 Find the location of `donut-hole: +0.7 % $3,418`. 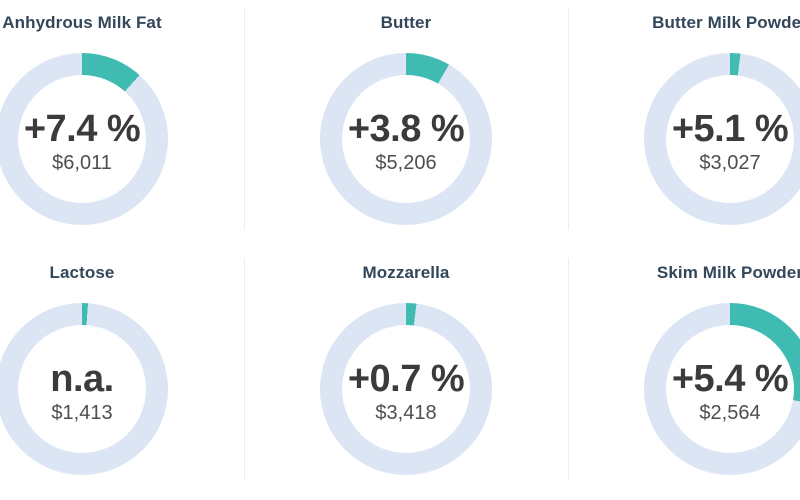

donut-hole: +0.7 % $3,418 is located at coordinates (406, 389).